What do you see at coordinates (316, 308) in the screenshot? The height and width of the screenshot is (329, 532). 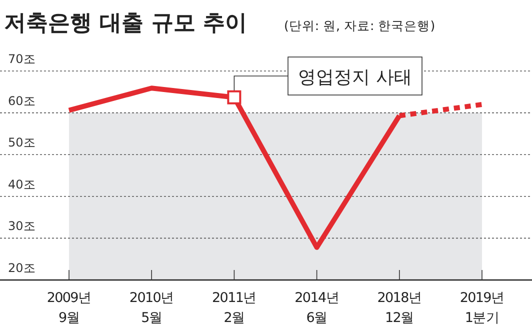 I see `x-tick-label: 2014년 6월` at bounding box center [316, 308].